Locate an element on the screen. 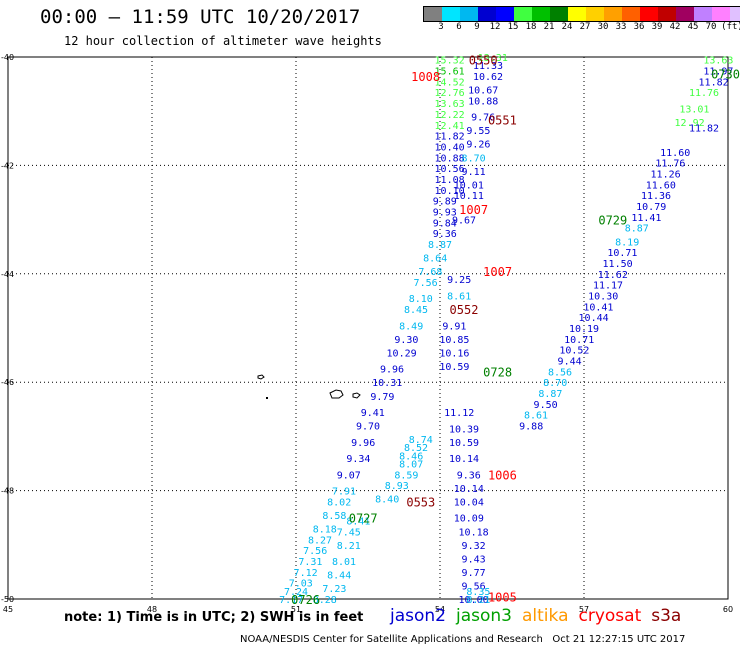 The image size is (740, 650). swh-label: 11.76 is located at coordinates (670, 164).